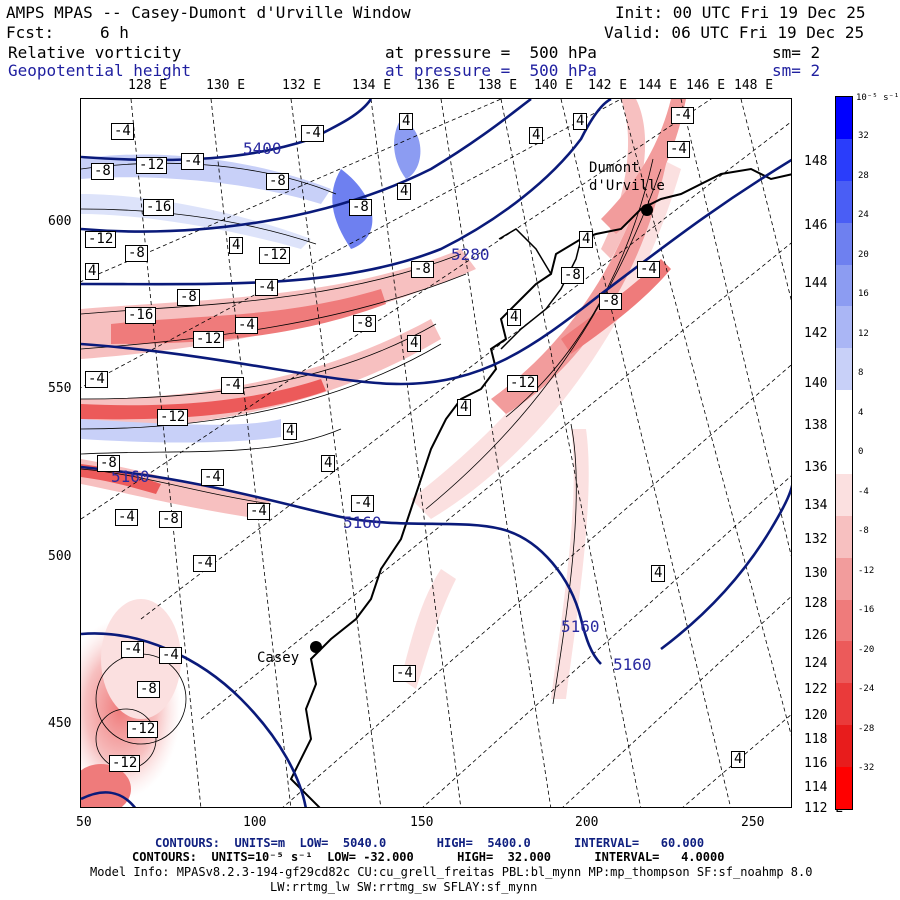 Image resolution: width=900 pixels, height=900 pixels. Describe the element at coordinates (587, 822) in the screenshot. I see `x-tick: 200` at that location.